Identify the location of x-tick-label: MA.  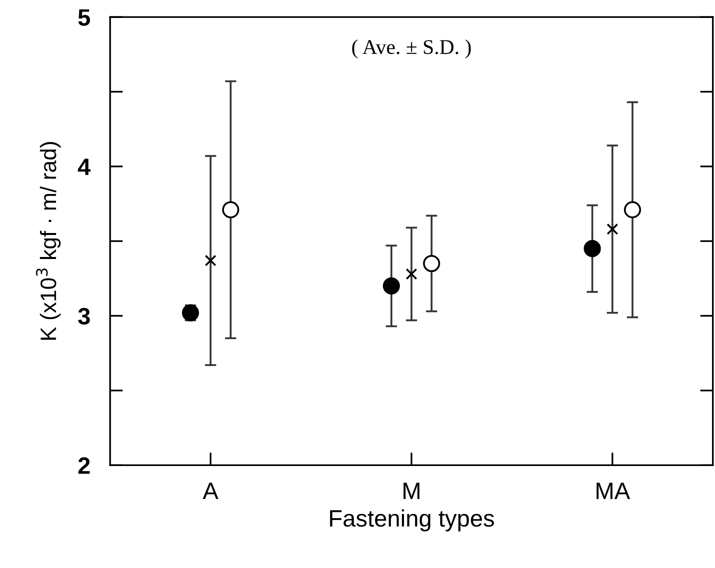
(613, 490).